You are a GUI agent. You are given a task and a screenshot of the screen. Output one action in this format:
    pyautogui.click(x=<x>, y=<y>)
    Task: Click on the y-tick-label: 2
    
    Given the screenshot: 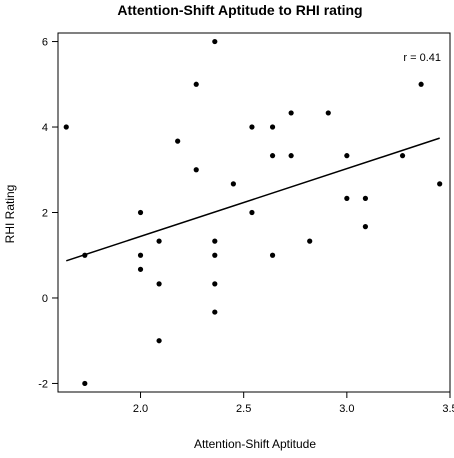 What is the action you would take?
    pyautogui.click(x=45, y=214)
    